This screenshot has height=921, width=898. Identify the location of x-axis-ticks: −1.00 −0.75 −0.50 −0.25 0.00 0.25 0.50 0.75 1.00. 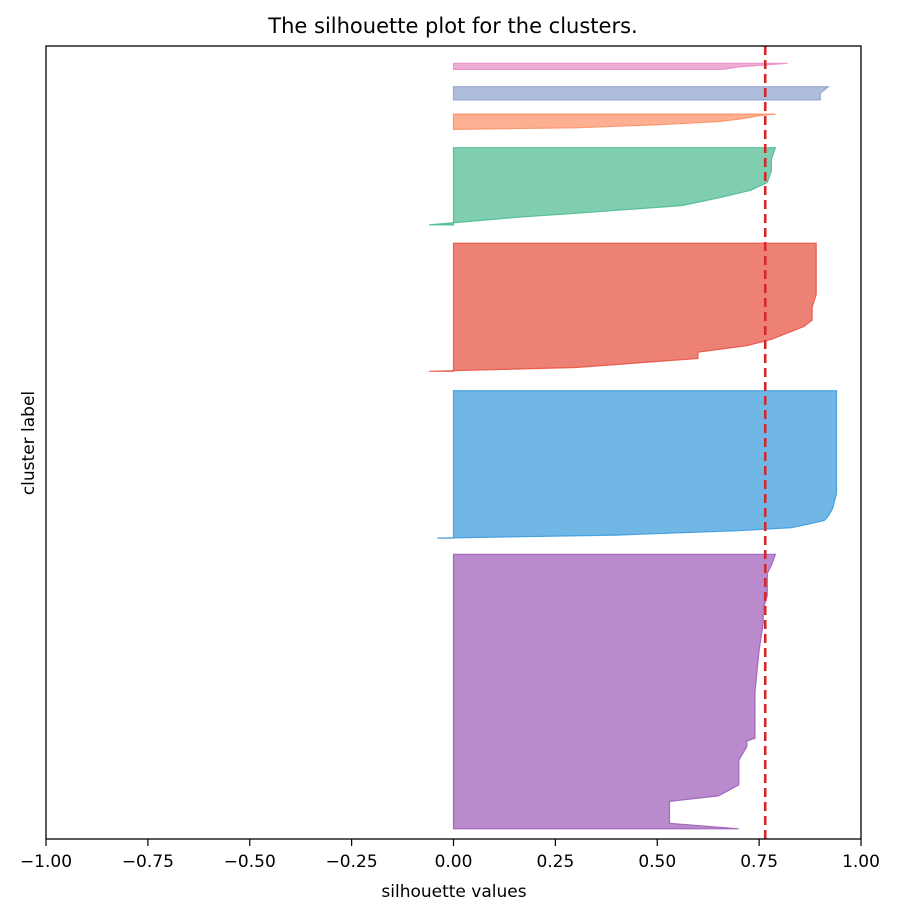
(450, 855).